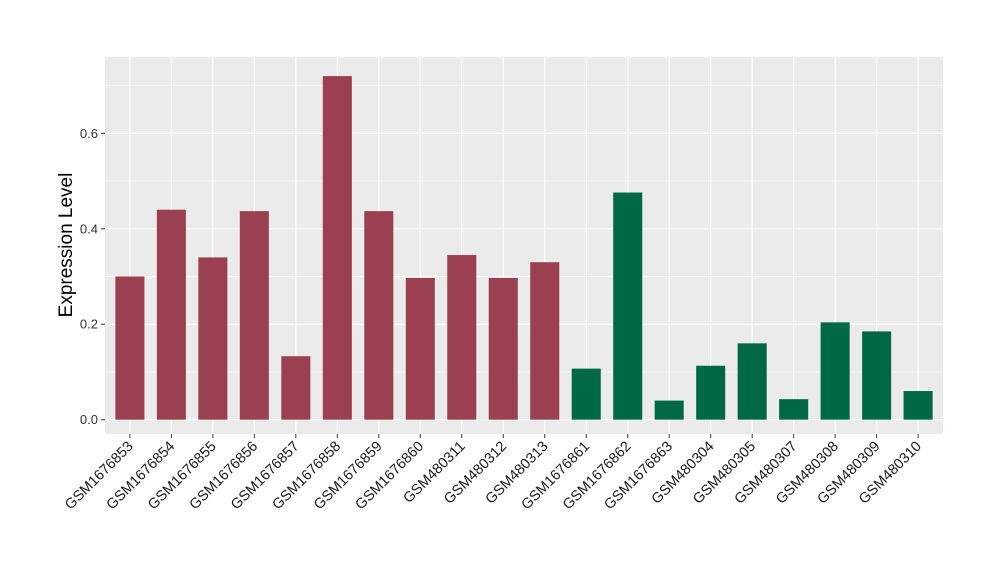  Describe the element at coordinates (89, 228) in the screenshot. I see `y-tick-label: 0.4` at that location.